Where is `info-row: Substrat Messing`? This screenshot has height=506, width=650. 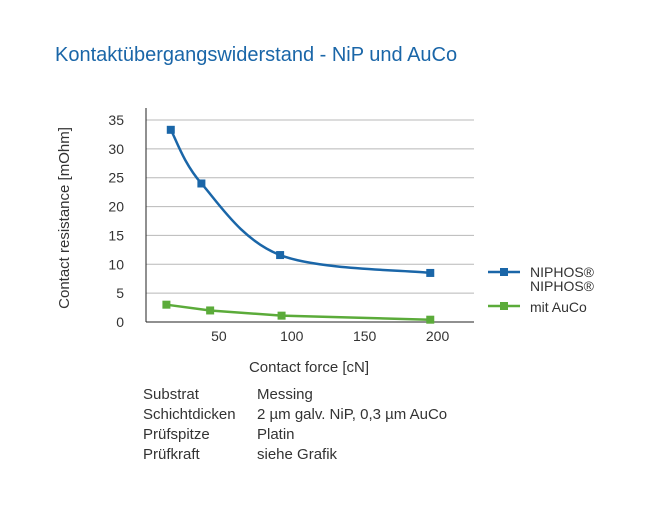
info-row: Substrat Messing is located at coordinates (295, 395).